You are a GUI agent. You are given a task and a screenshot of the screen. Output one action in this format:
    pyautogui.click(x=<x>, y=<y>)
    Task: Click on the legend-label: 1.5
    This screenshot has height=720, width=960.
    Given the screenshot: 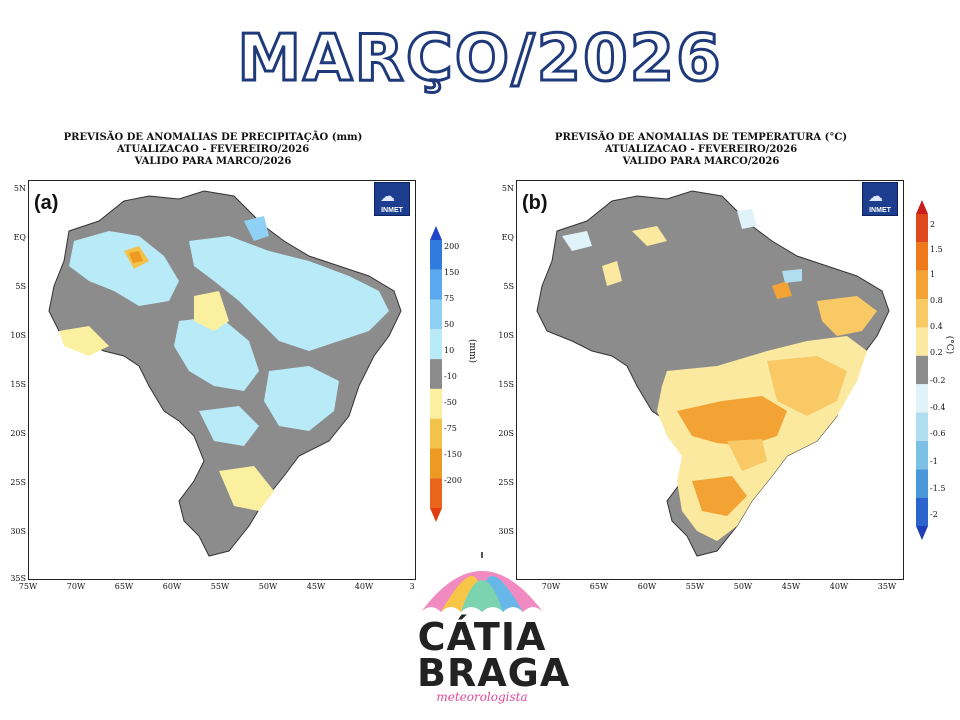 What is the action you would take?
    pyautogui.click(x=936, y=249)
    